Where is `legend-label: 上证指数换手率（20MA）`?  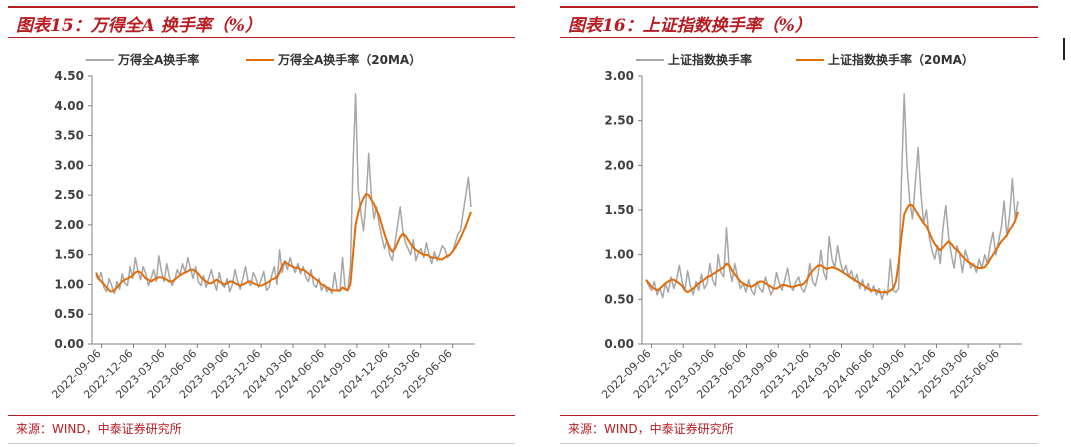 legend-label: 上证指数换手率（20MA） is located at coordinates (901, 59).